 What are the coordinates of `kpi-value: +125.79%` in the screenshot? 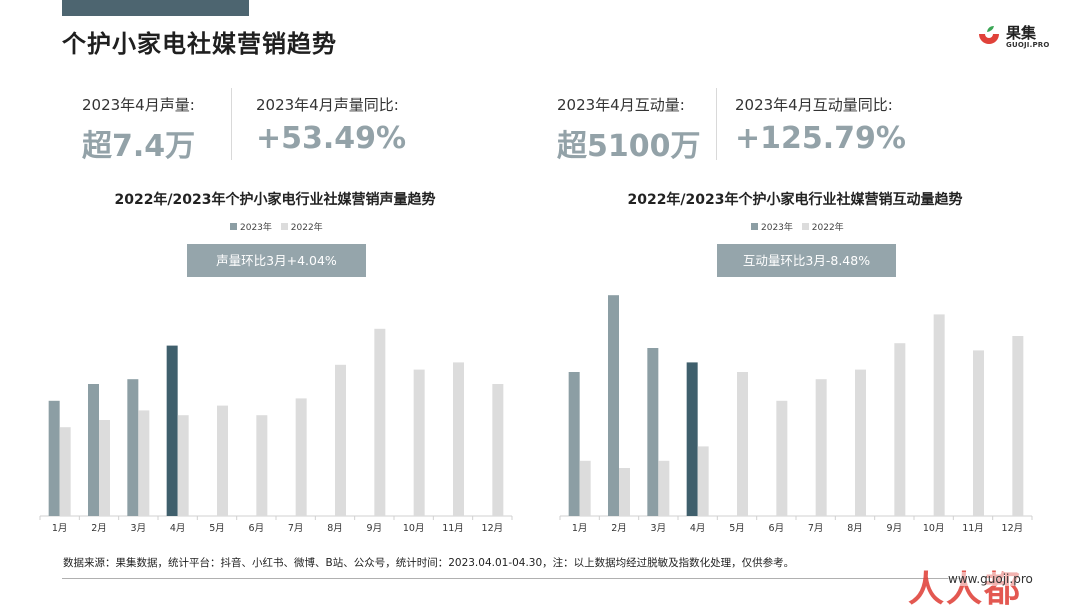 It's located at (820, 138).